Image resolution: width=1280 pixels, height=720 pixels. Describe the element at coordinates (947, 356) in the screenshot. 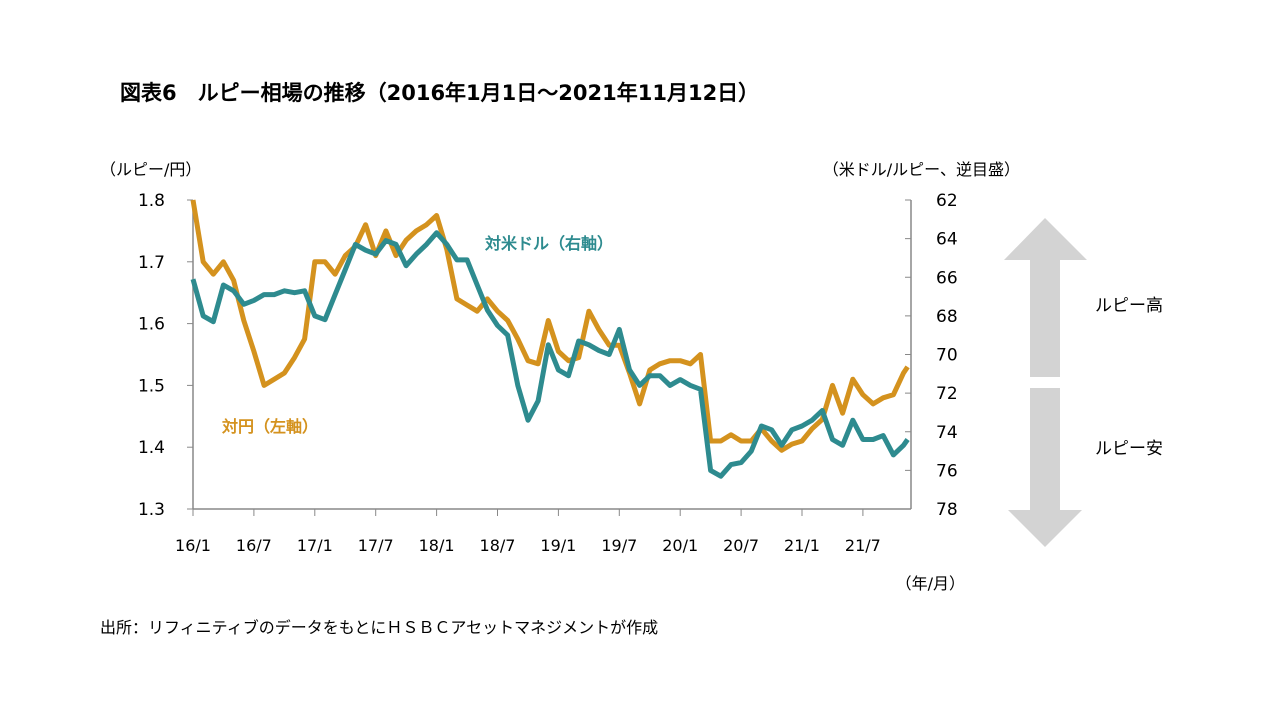

I see `right-tick-label: 70` at that location.